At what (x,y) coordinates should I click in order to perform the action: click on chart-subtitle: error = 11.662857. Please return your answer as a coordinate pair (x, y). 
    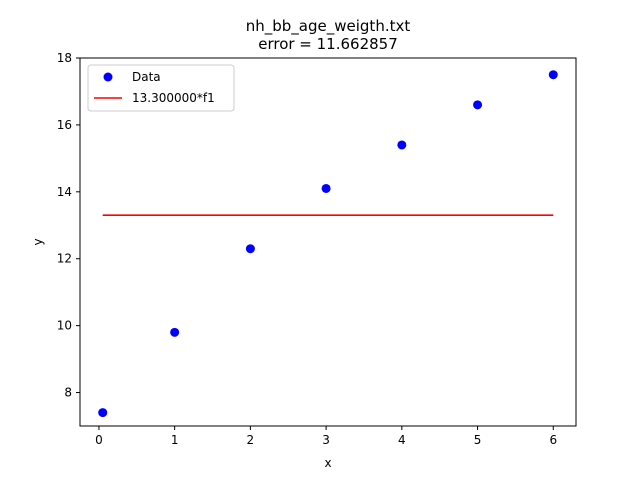
    Looking at the image, I should click on (328, 44).